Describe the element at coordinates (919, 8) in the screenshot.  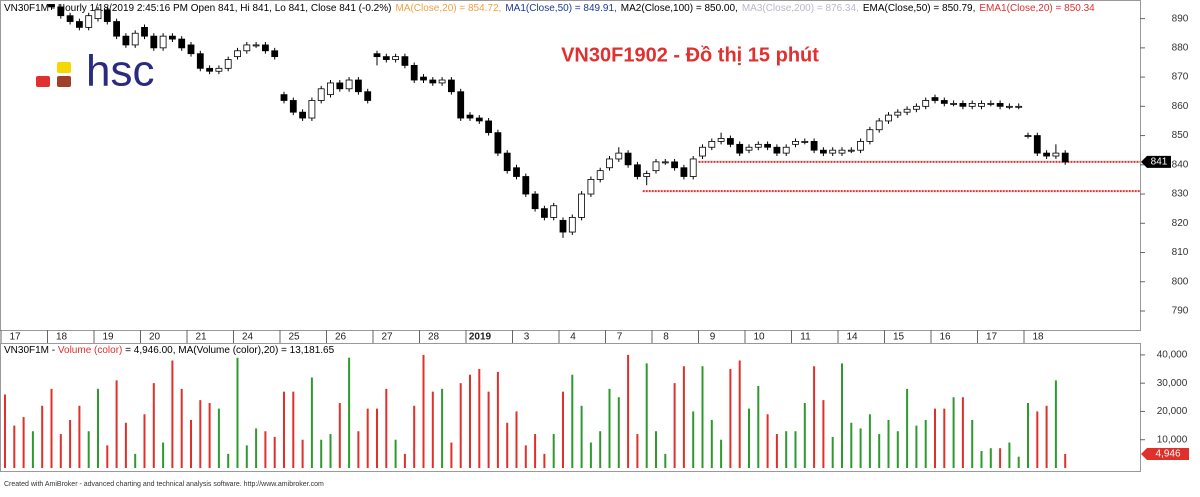
I see `legend-item: EMA(Close,50) = 850.79,` at that location.